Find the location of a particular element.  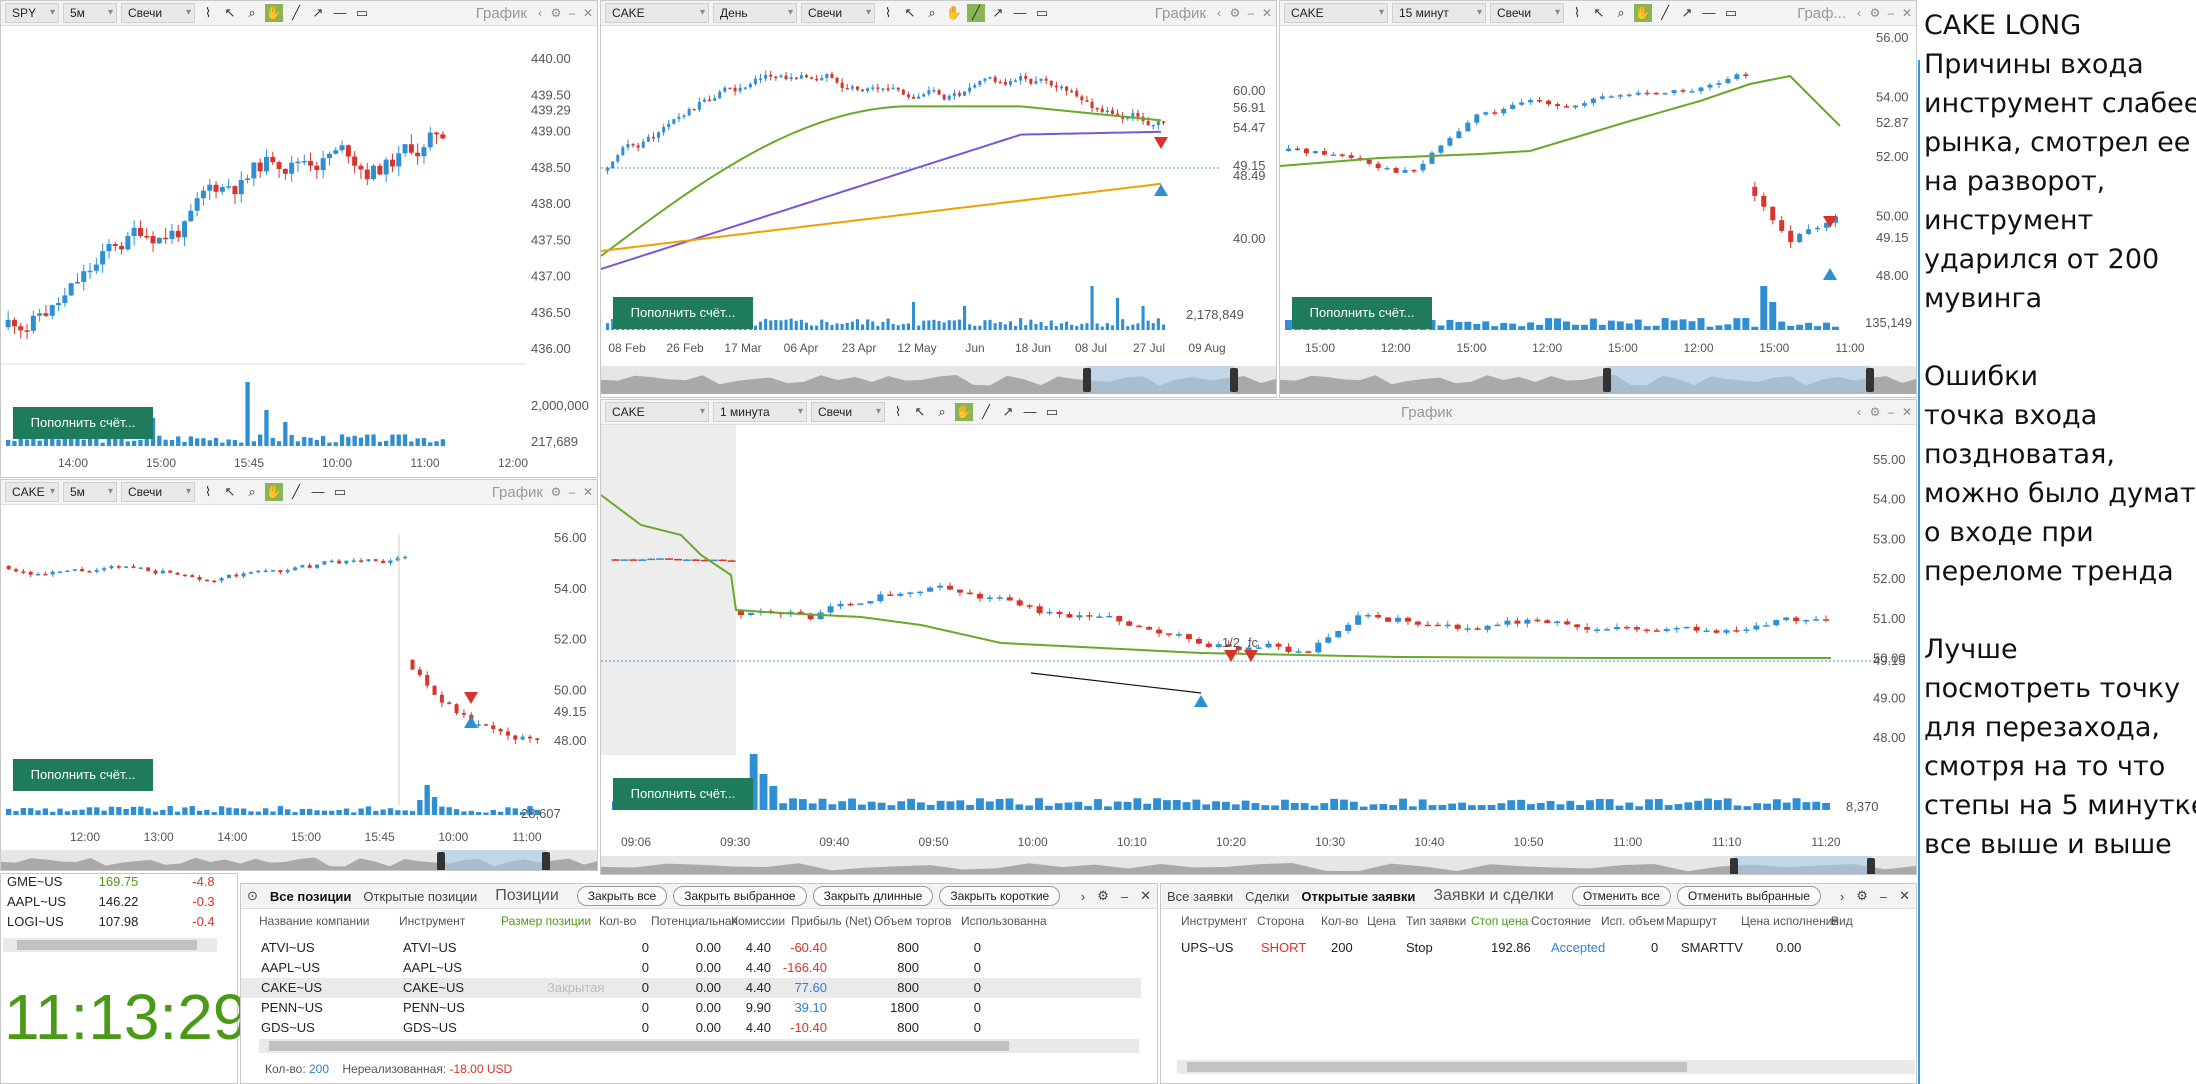

tab-open-positions: Открытые позиции is located at coordinates (420, 896).